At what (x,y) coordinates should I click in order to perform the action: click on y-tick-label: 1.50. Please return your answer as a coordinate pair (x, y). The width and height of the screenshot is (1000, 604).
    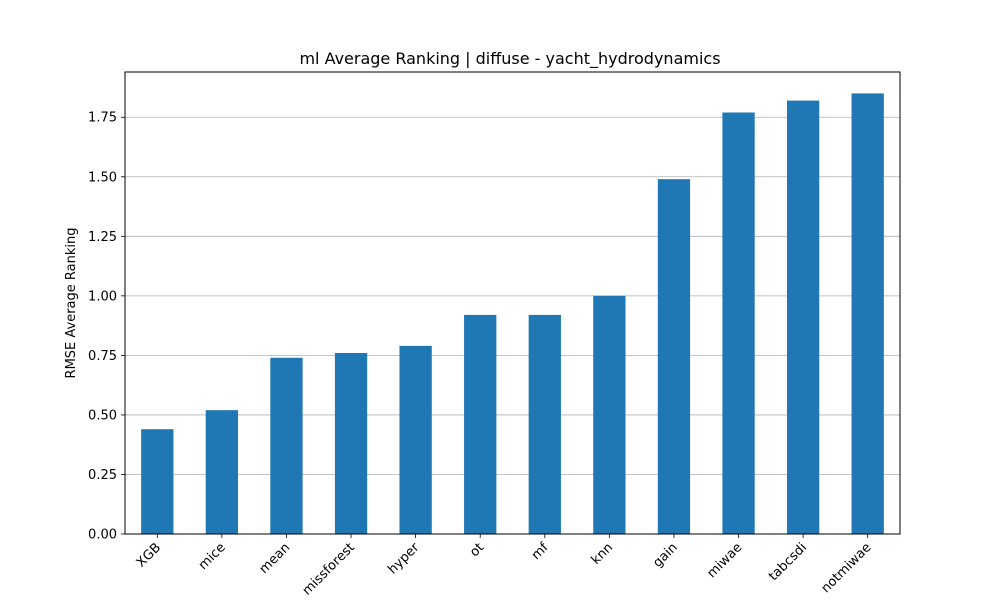
    Looking at the image, I should click on (102, 177).